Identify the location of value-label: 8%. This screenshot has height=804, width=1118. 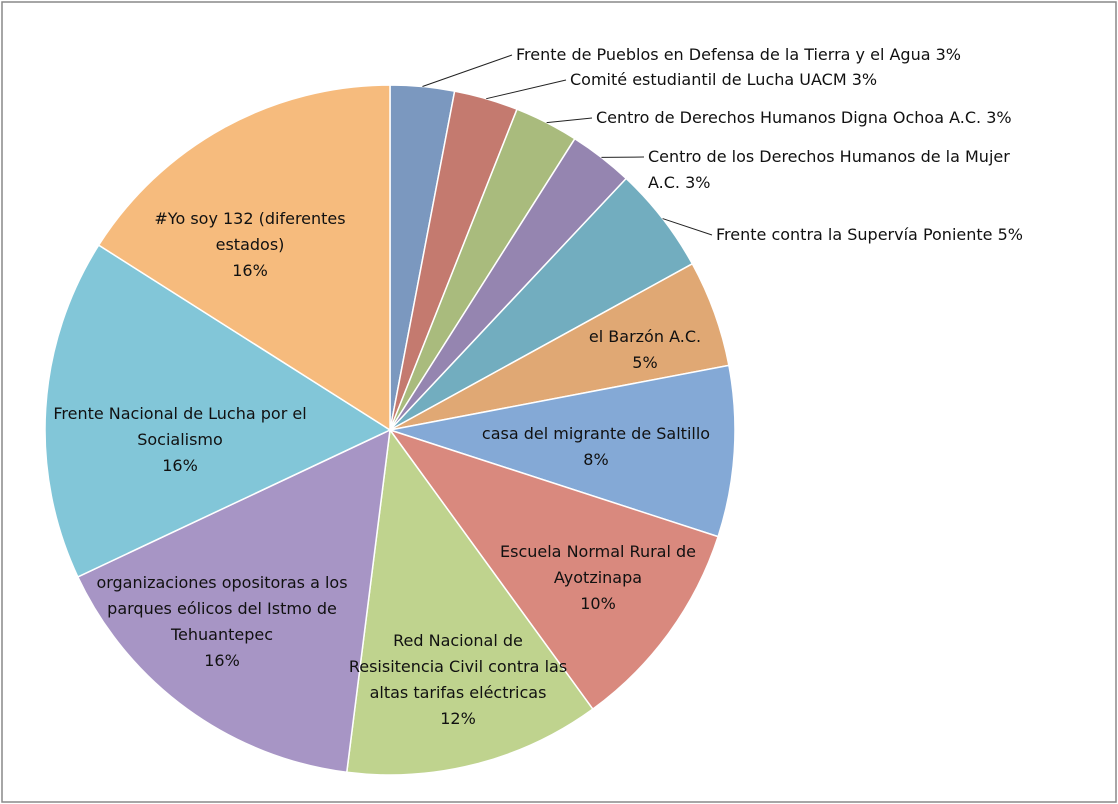
(596, 459).